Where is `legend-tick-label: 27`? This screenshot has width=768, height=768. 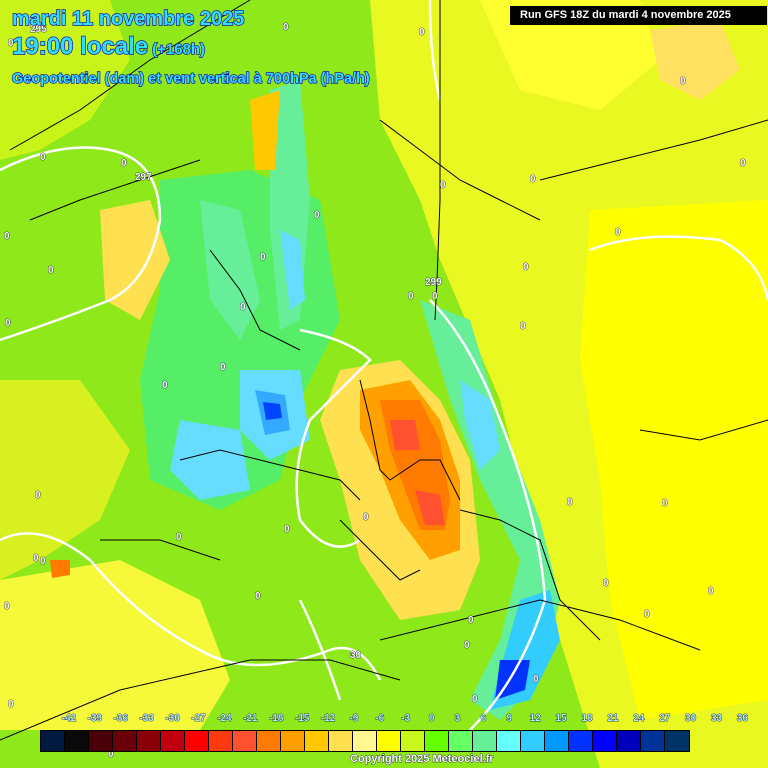
legend-tick-label: 27 is located at coordinates (665, 719).